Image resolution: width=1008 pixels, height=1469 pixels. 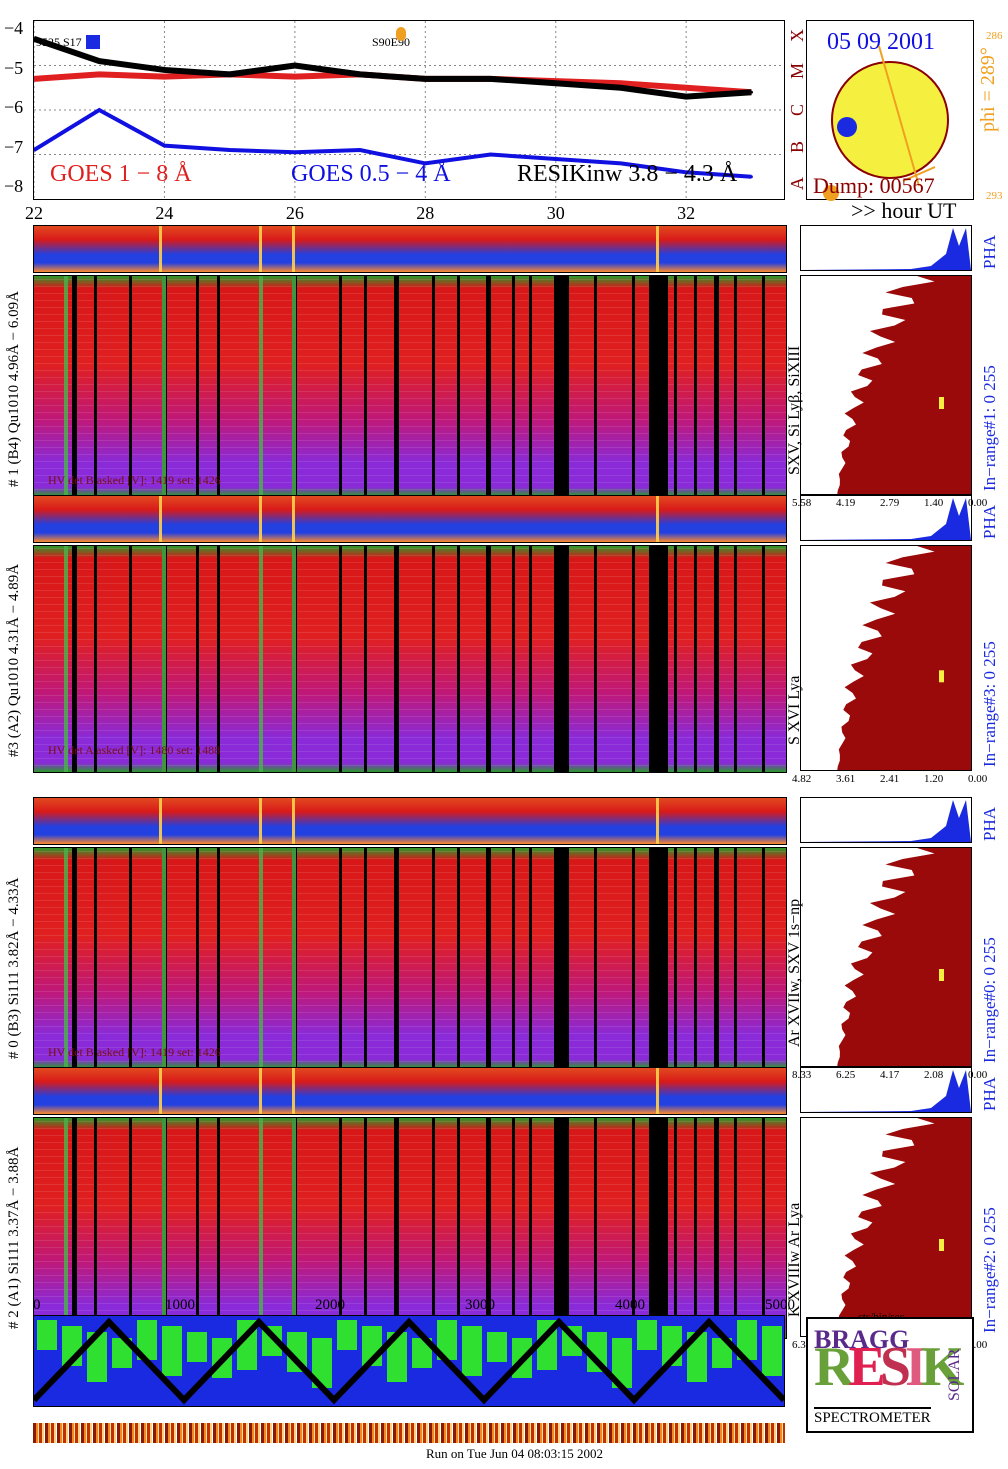 What do you see at coordinates (797, 146) in the screenshot?
I see `goes-class-letter: B` at bounding box center [797, 146].